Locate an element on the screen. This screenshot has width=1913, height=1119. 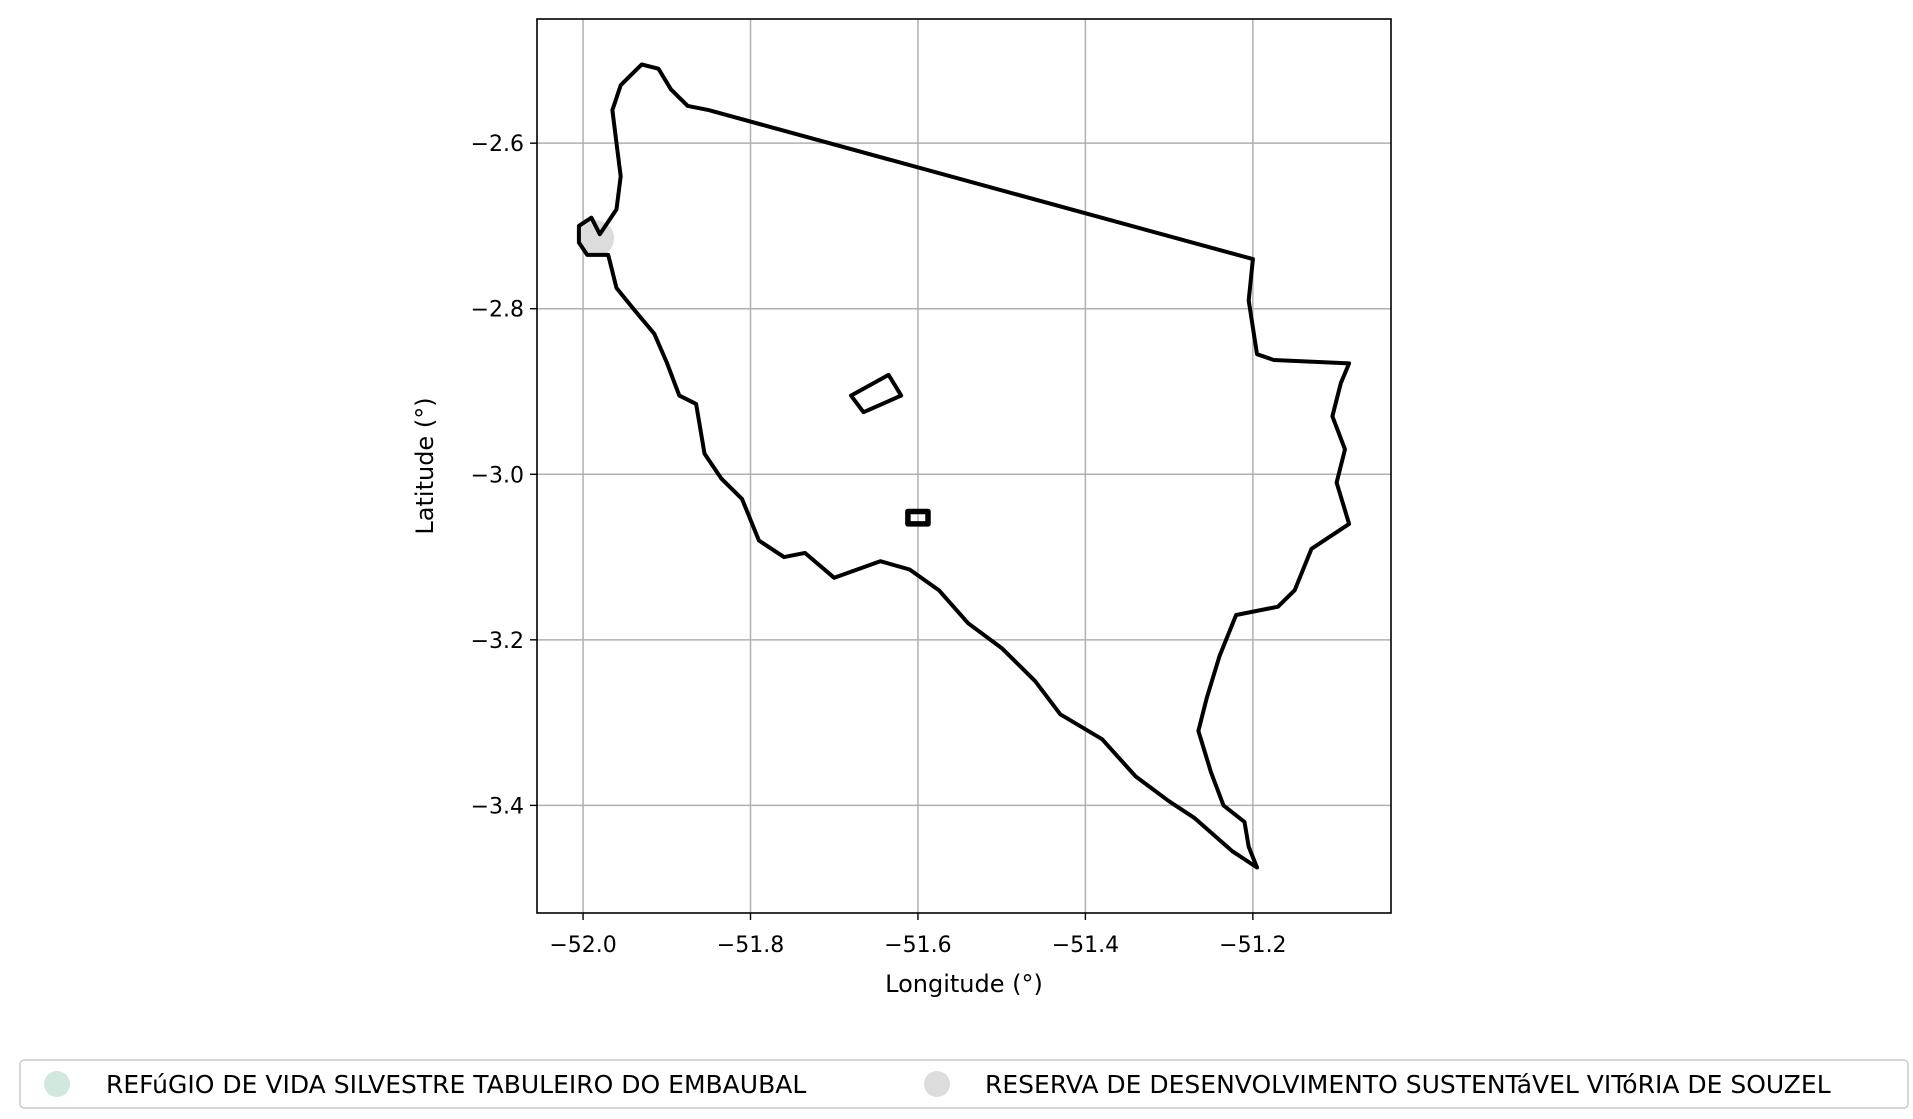
y-tick-label: −2.8 is located at coordinates (497, 310).